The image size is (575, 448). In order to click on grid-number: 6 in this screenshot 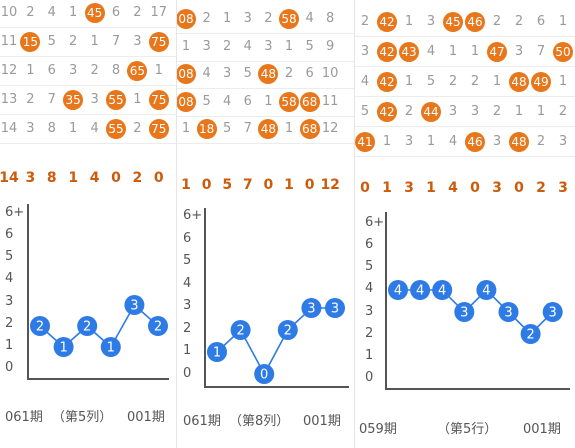, I will do `click(51, 70)`.